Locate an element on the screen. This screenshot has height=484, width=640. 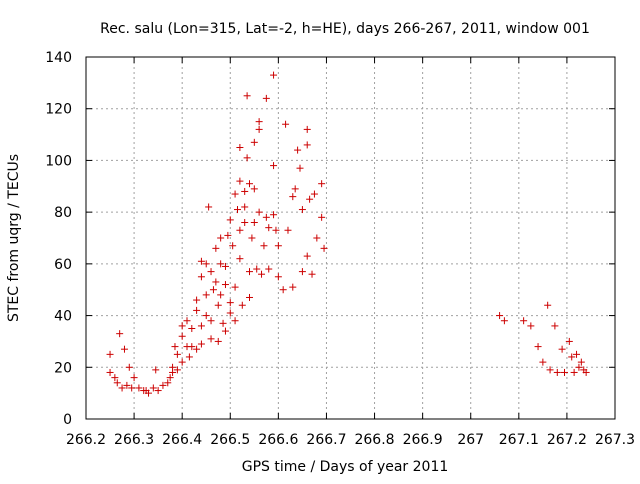
y-tick-label: 20 is located at coordinates (63, 368).